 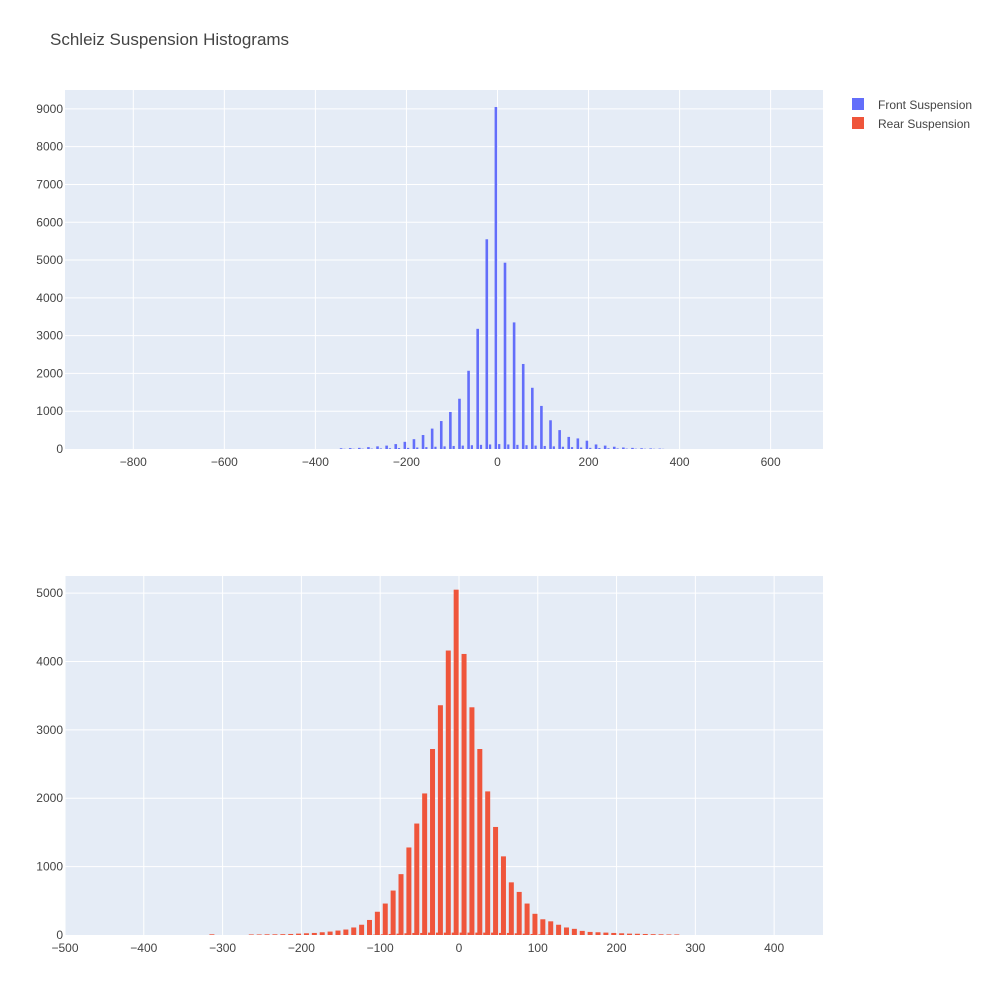 I want to click on legend: Front Suspension Rear Suspension, so click(x=912, y=114).